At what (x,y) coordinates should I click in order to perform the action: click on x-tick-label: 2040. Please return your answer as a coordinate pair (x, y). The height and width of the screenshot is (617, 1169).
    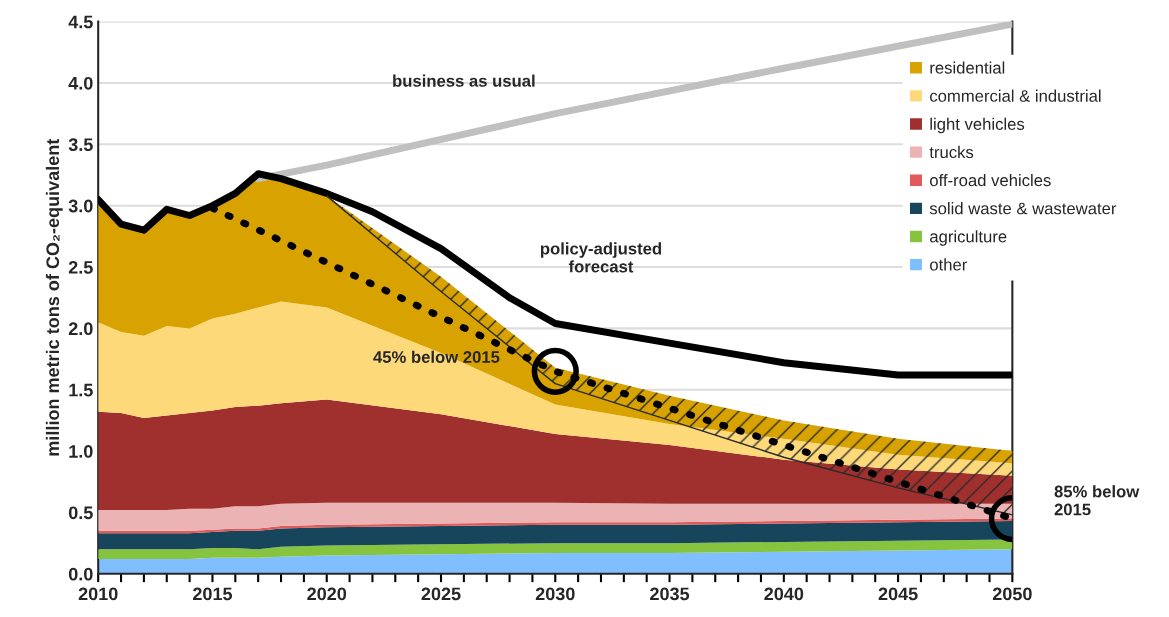
    Looking at the image, I should click on (784, 594).